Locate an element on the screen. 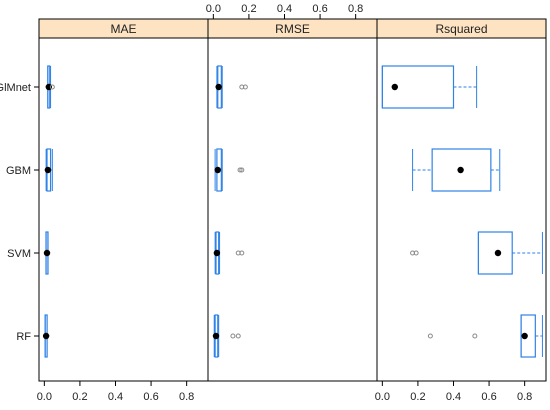 This screenshot has width=550, height=410. box-rmse-rf is located at coordinates (226, 336).